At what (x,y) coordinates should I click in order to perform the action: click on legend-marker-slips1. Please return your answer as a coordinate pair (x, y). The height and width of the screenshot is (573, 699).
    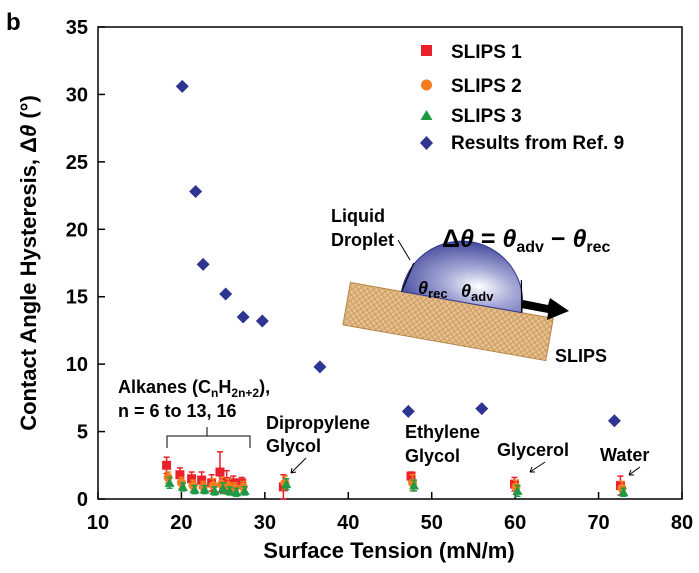
    Looking at the image, I should click on (426, 50).